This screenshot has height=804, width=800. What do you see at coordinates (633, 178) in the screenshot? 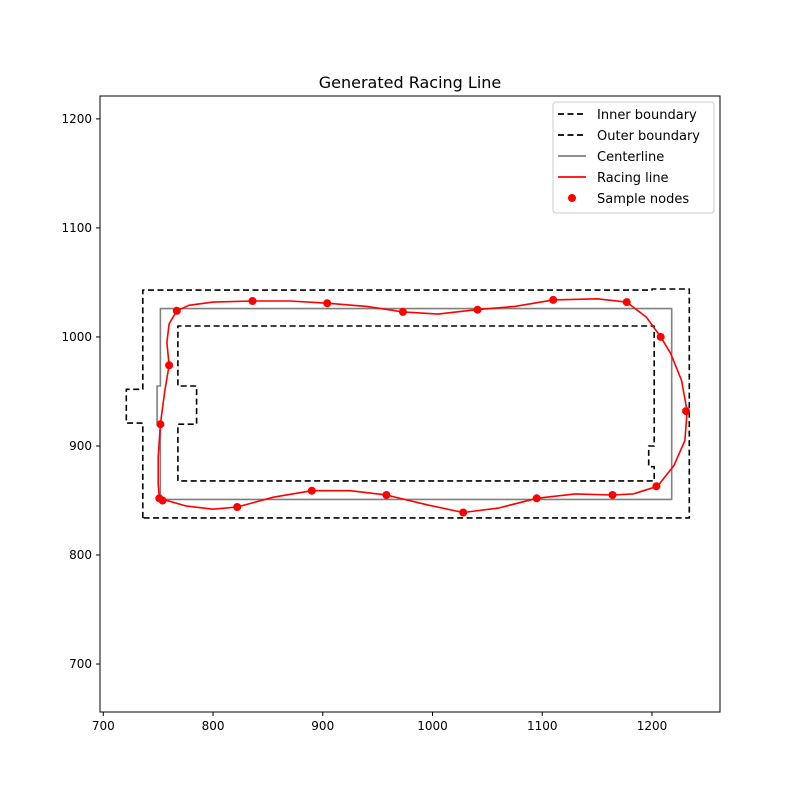
I see `legend-label-racing-line: Racing line` at bounding box center [633, 178].